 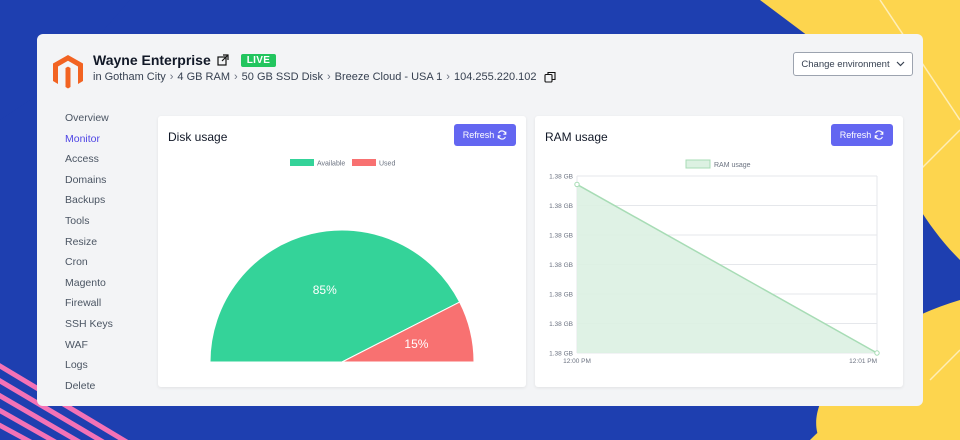 I want to click on change-environment-label: Change environment, so click(x=845, y=64).